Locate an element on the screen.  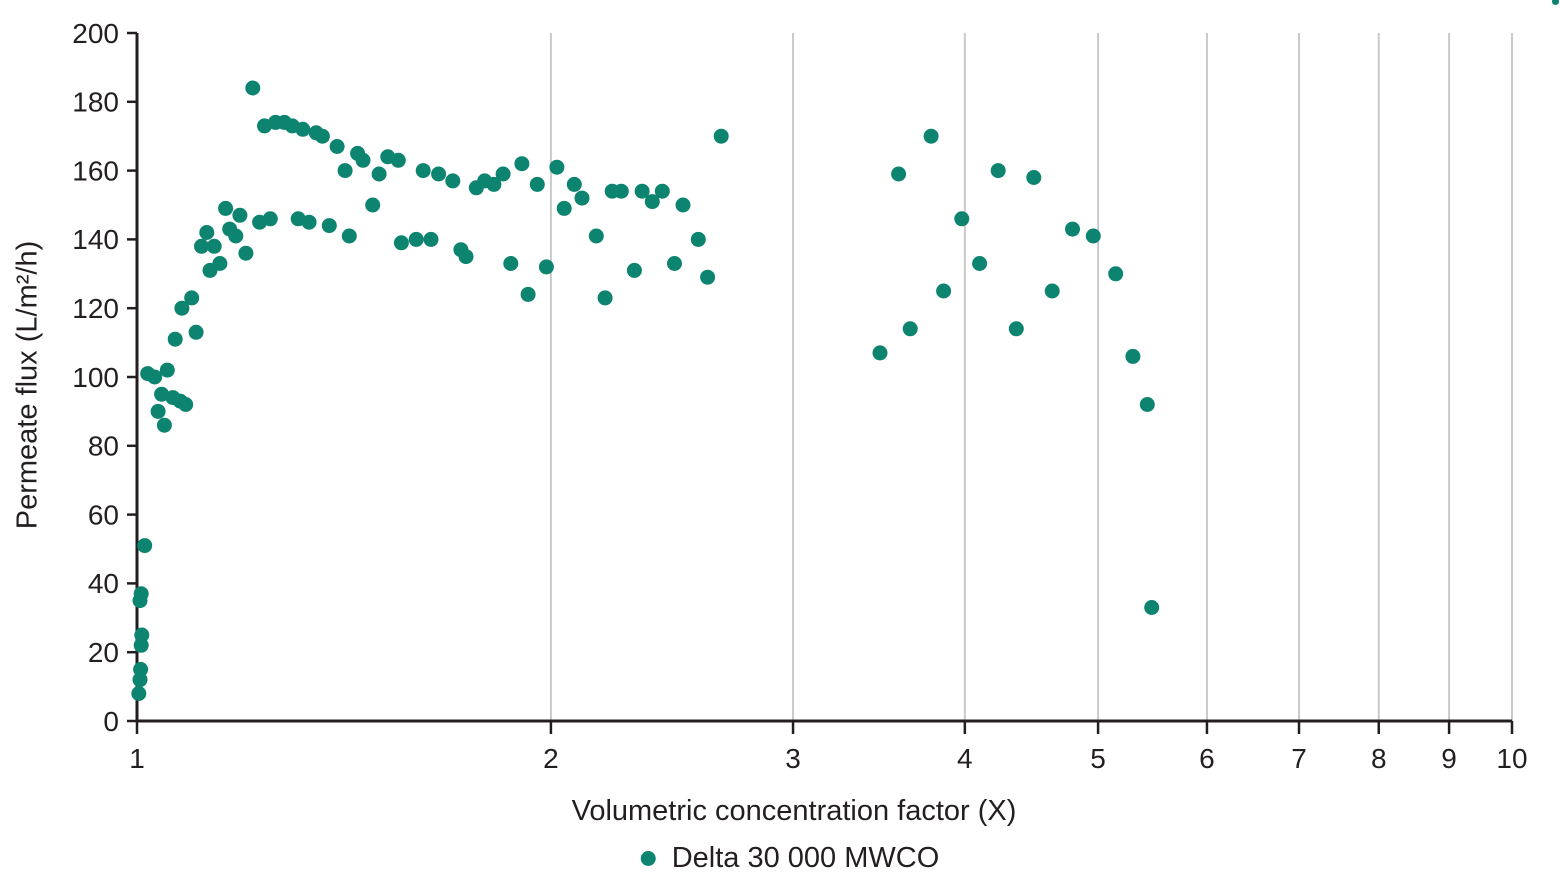
y-tick-label: 100 is located at coordinates (95, 377).